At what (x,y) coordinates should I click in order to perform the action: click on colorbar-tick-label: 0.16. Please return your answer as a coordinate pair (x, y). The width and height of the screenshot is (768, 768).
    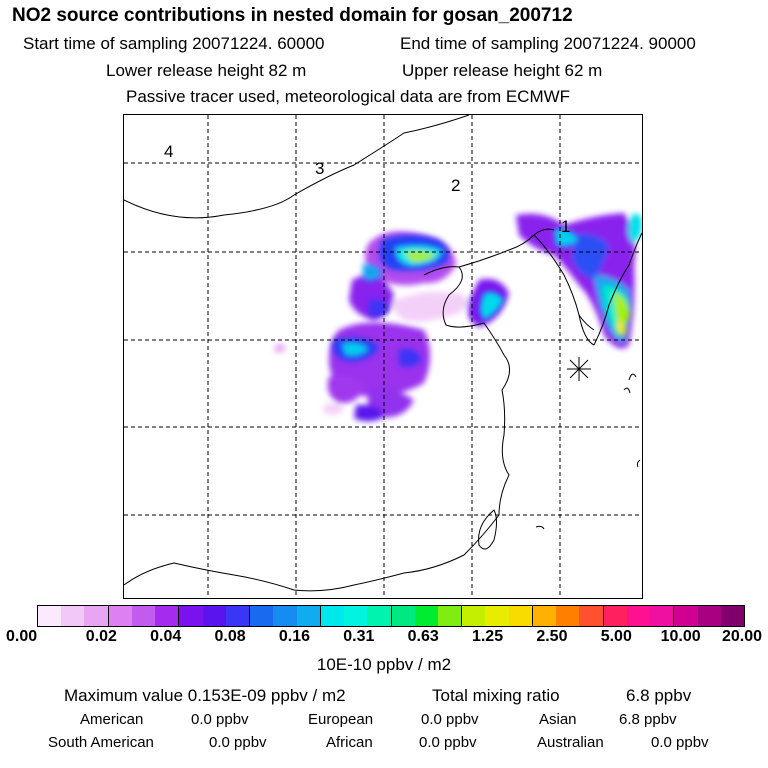
    Looking at the image, I should click on (294, 636).